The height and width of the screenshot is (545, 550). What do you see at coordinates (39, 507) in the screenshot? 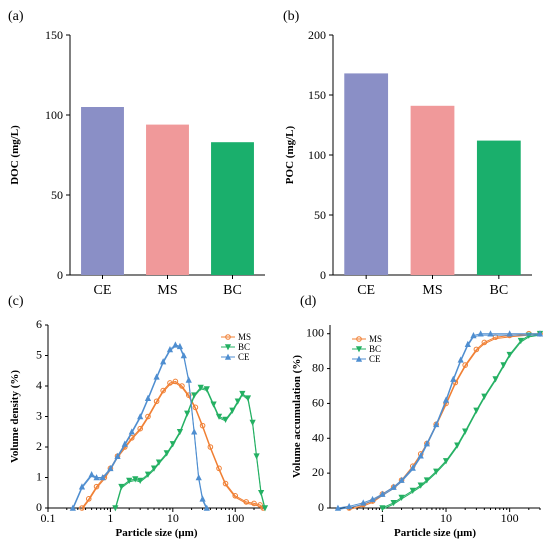
I see `y-tick-label: 0` at bounding box center [39, 507].